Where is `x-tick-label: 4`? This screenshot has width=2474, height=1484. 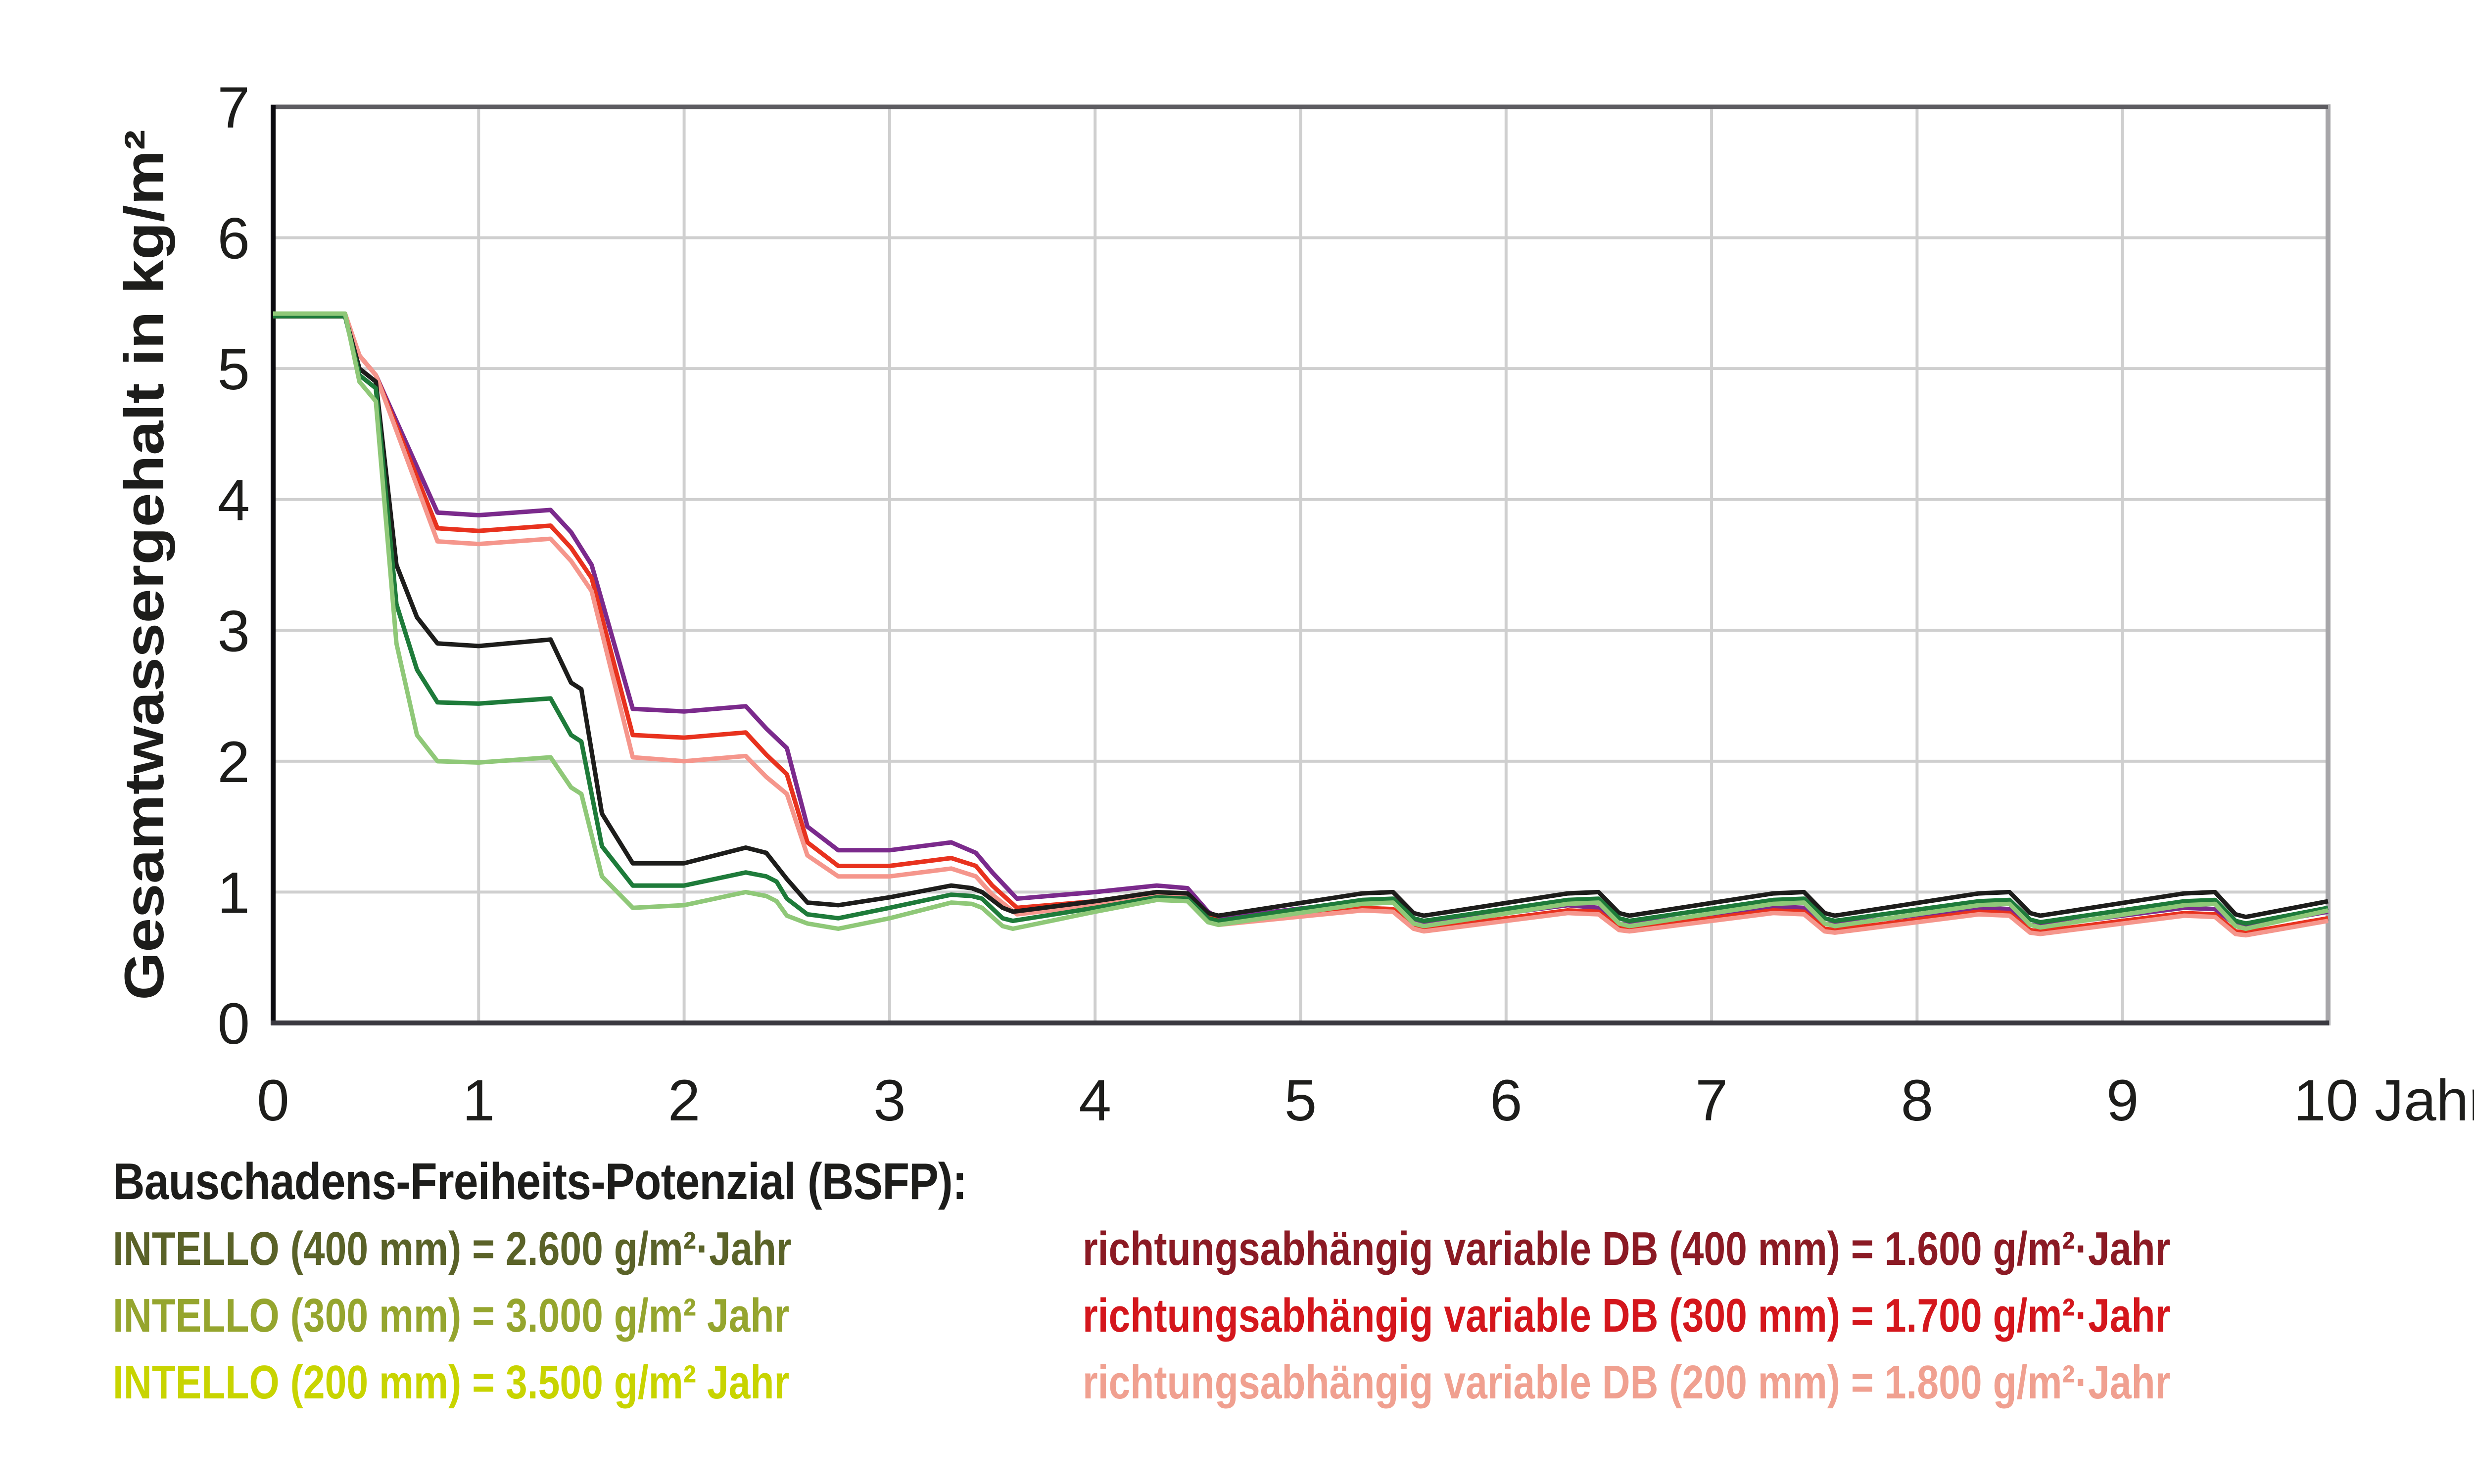
x-tick-label: 4 is located at coordinates (1095, 1100).